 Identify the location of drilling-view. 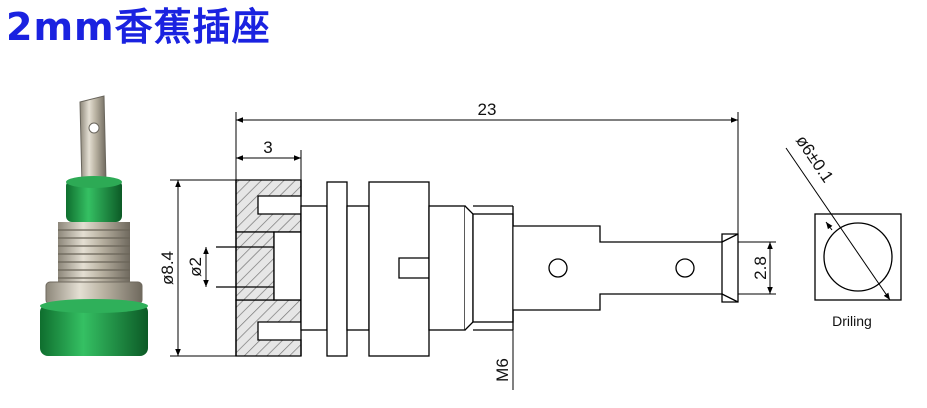
(843, 224).